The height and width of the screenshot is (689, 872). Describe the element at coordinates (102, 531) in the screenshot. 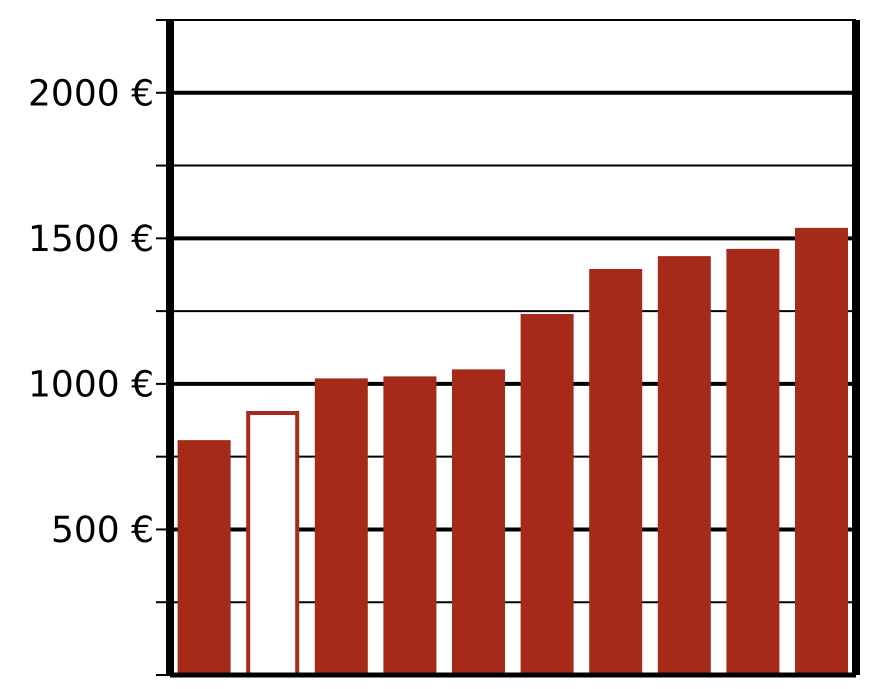

I see `y-tick-label: 500 €` at that location.